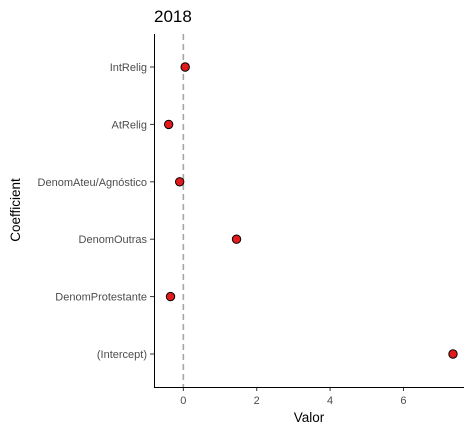 The image size is (471, 433). What do you see at coordinates (113, 240) in the screenshot?
I see `y-tick-label: DenomOutras` at bounding box center [113, 240].